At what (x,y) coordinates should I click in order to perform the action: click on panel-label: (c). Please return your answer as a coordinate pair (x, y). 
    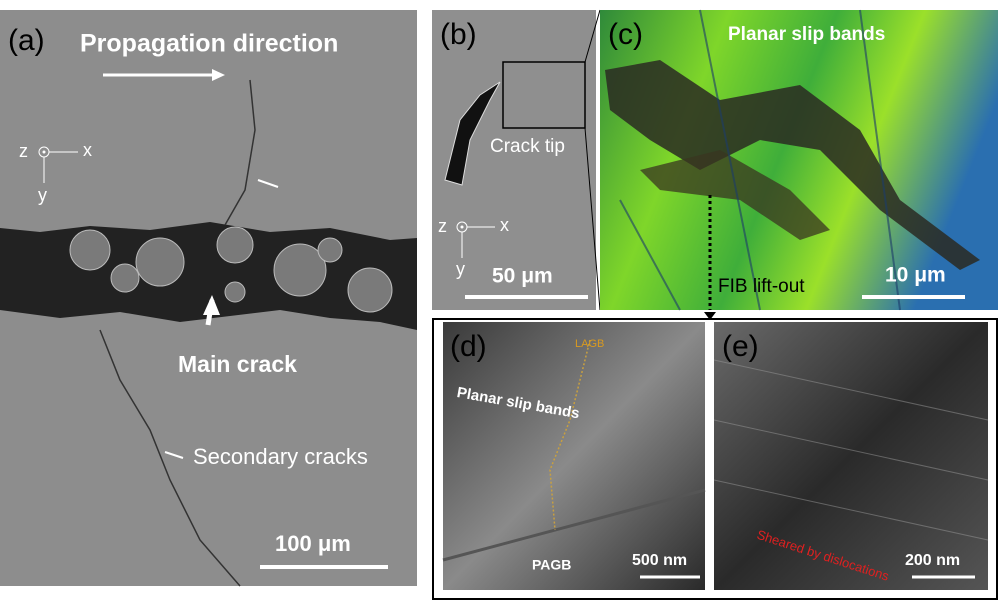
    Looking at the image, I should click on (625, 34).